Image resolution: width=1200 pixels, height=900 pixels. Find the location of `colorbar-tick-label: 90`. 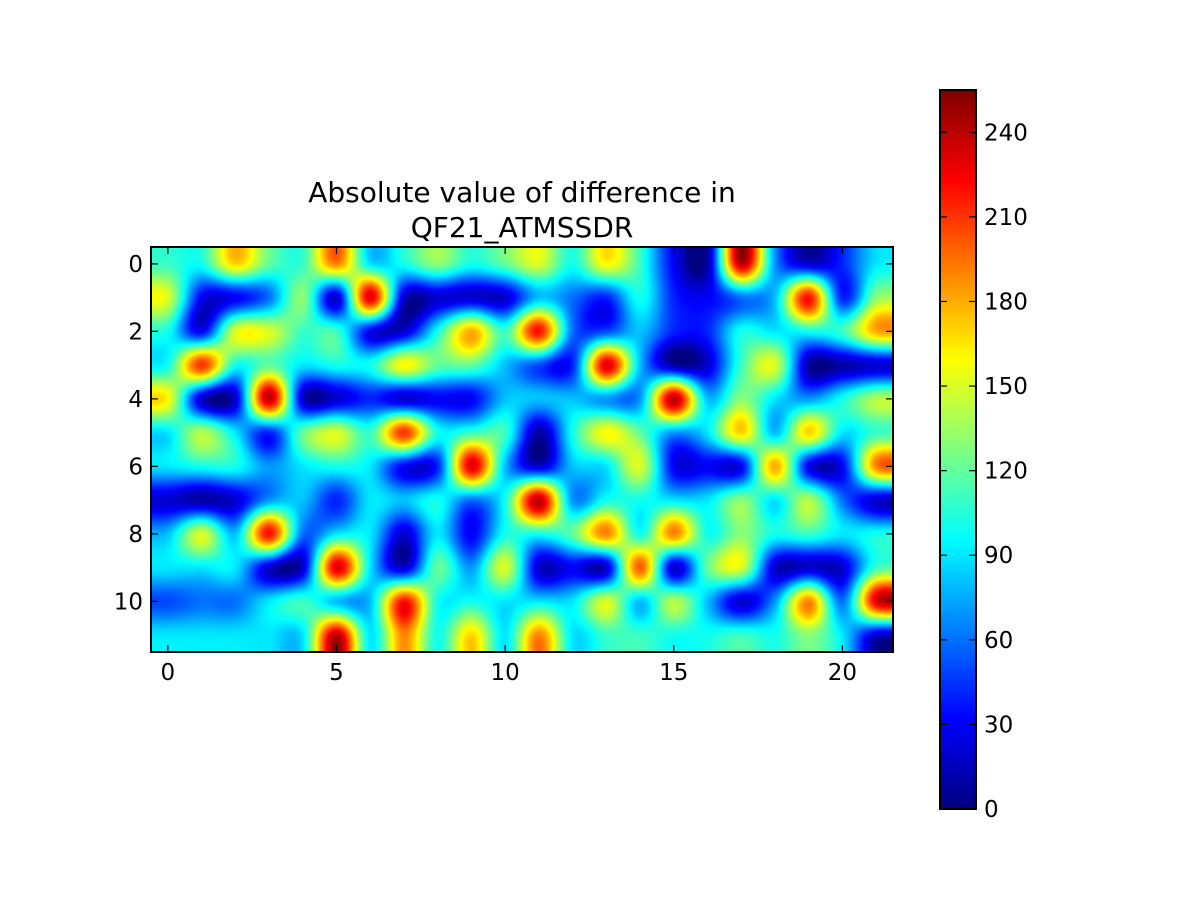

colorbar-tick-label: 90 is located at coordinates (998, 556).